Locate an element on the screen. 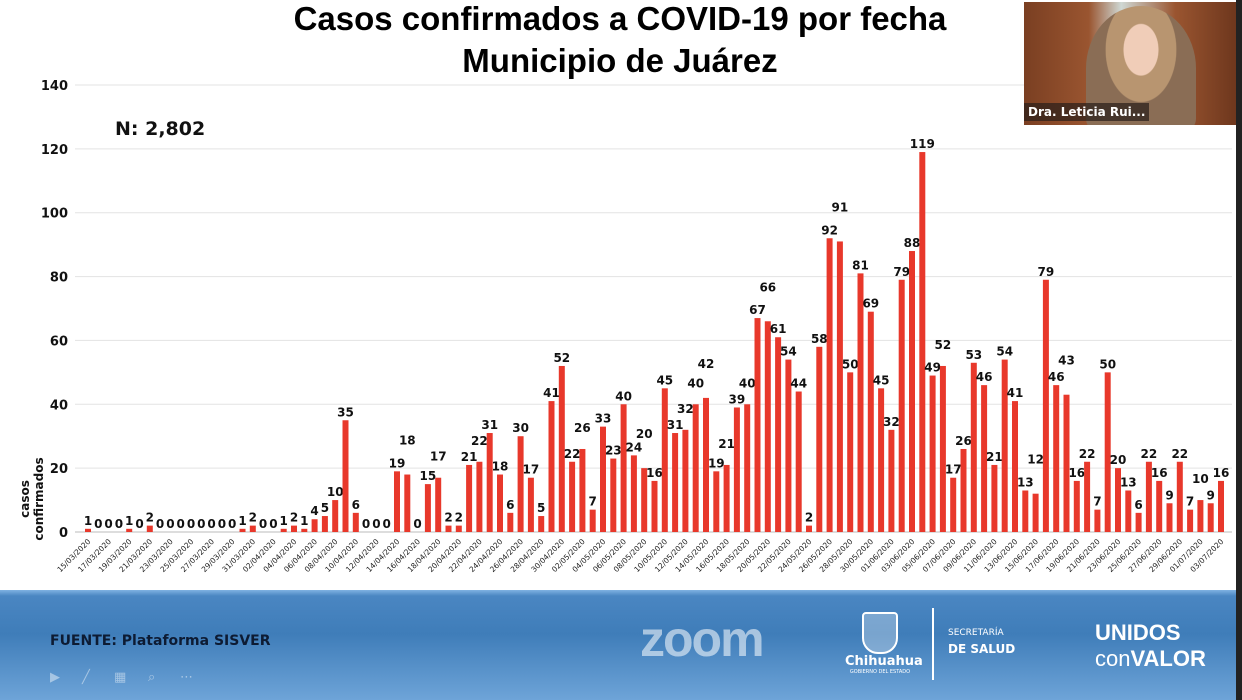  play-icon: ▶ is located at coordinates (55, 677).